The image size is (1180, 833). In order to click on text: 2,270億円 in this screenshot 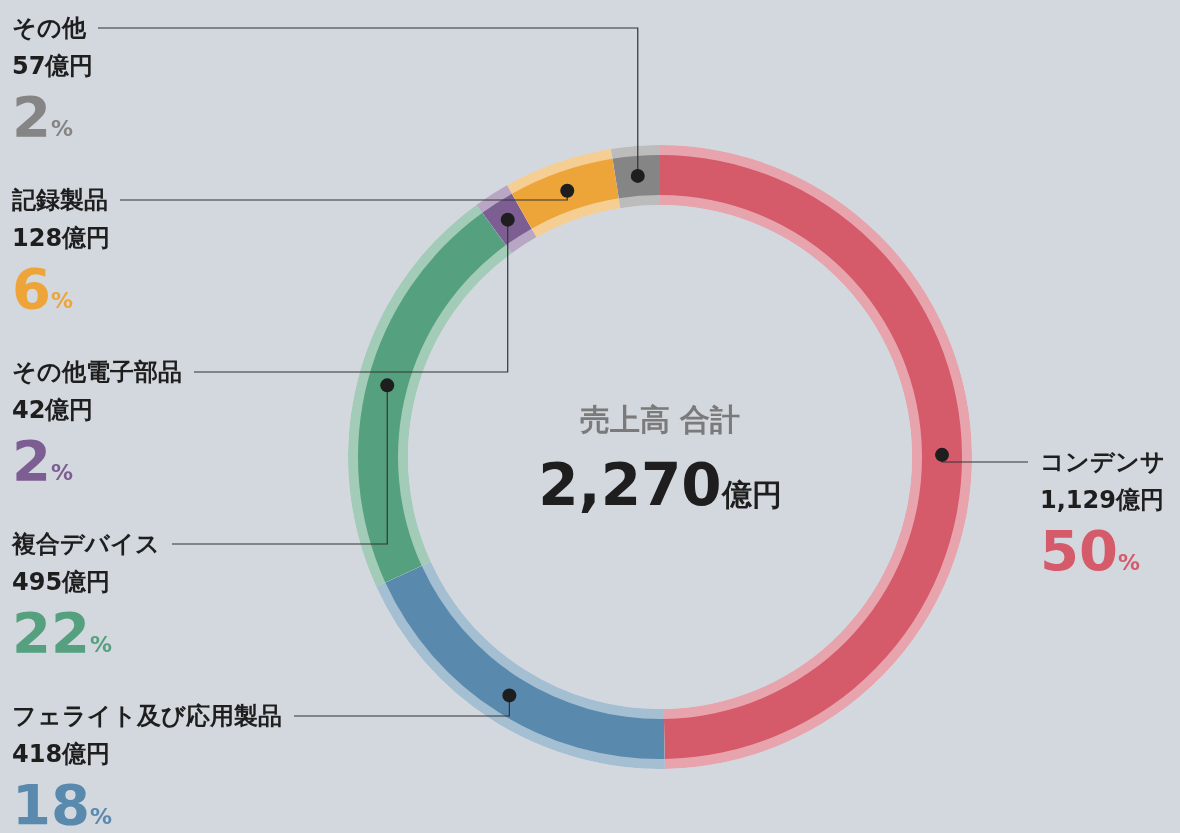, I will do `click(660, 485)`.